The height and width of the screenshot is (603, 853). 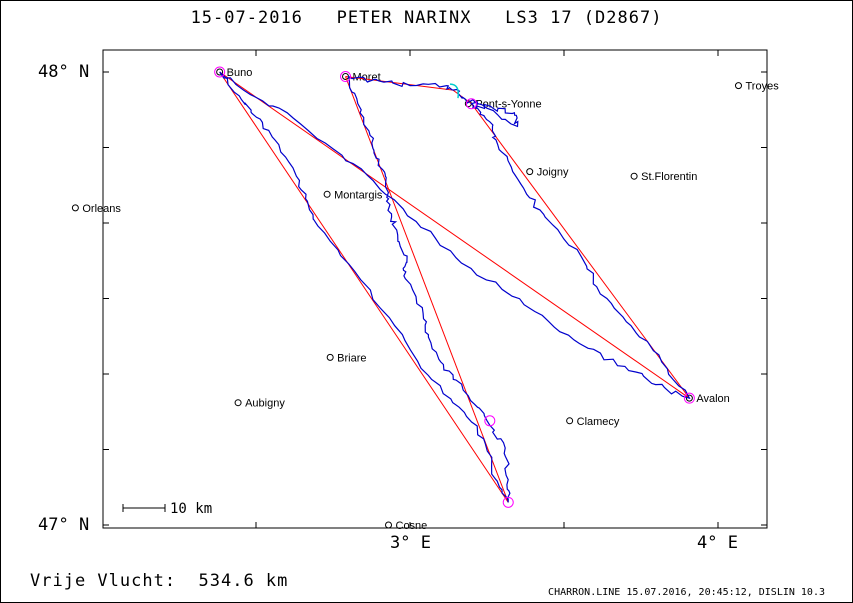 What do you see at coordinates (191, 509) in the screenshot?
I see `scale-label: 10 km` at bounding box center [191, 509].